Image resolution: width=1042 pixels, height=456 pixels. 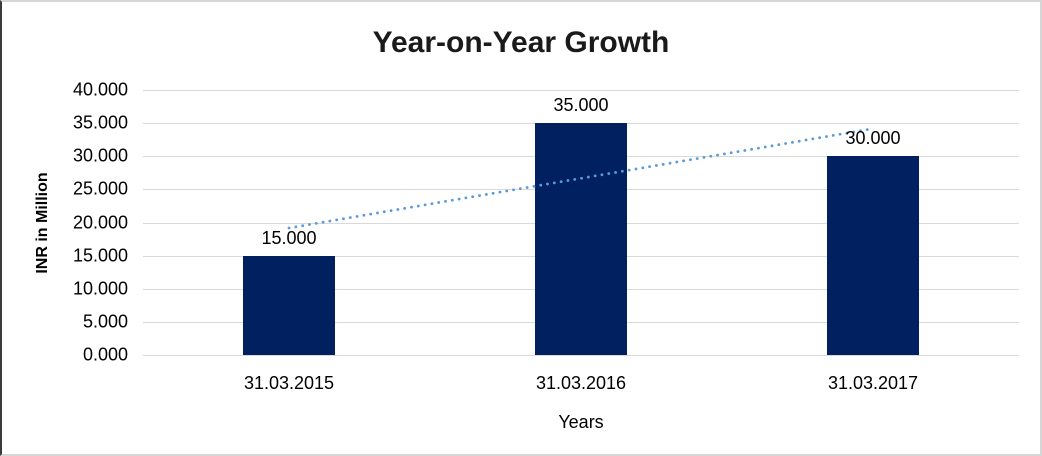 I want to click on y-axis-tick-label: 10.000, so click(x=100, y=288).